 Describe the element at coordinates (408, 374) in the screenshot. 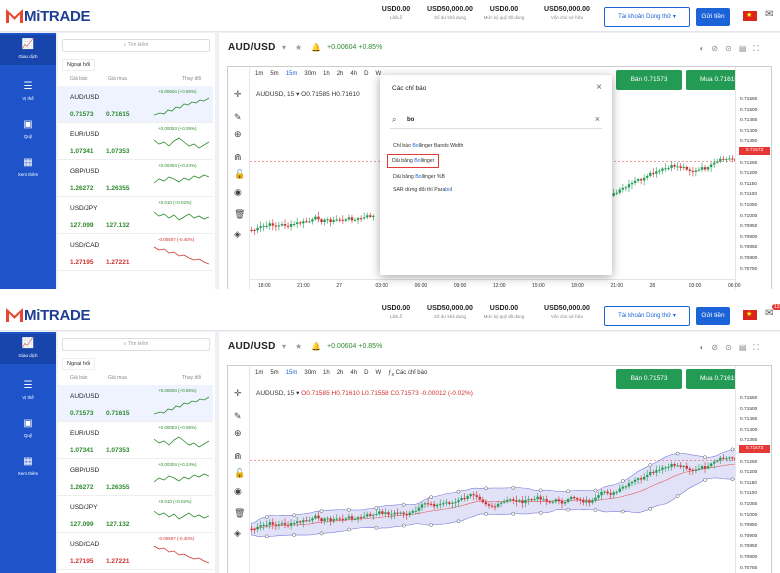

I see `indicators-button: ƒx Các chỉ báo` at that location.